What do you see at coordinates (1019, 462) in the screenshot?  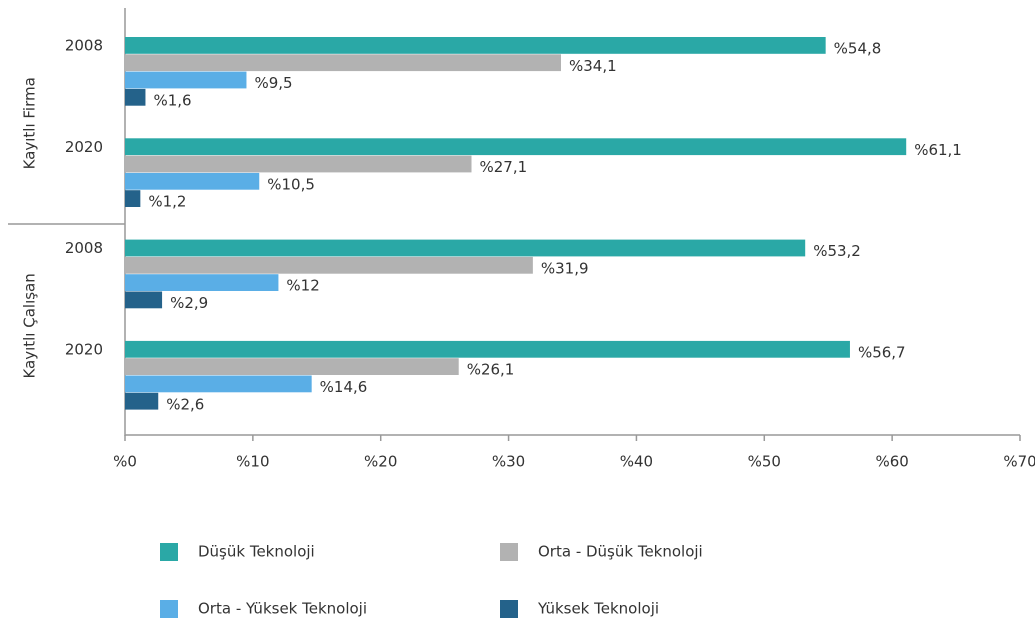 I see `x-tick-label: %70` at bounding box center [1019, 462].